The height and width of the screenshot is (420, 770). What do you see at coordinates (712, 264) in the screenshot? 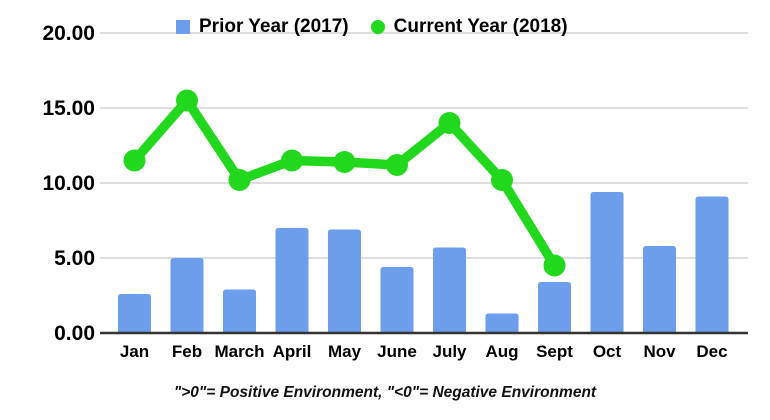
I see `bar-Dec` at bounding box center [712, 264].